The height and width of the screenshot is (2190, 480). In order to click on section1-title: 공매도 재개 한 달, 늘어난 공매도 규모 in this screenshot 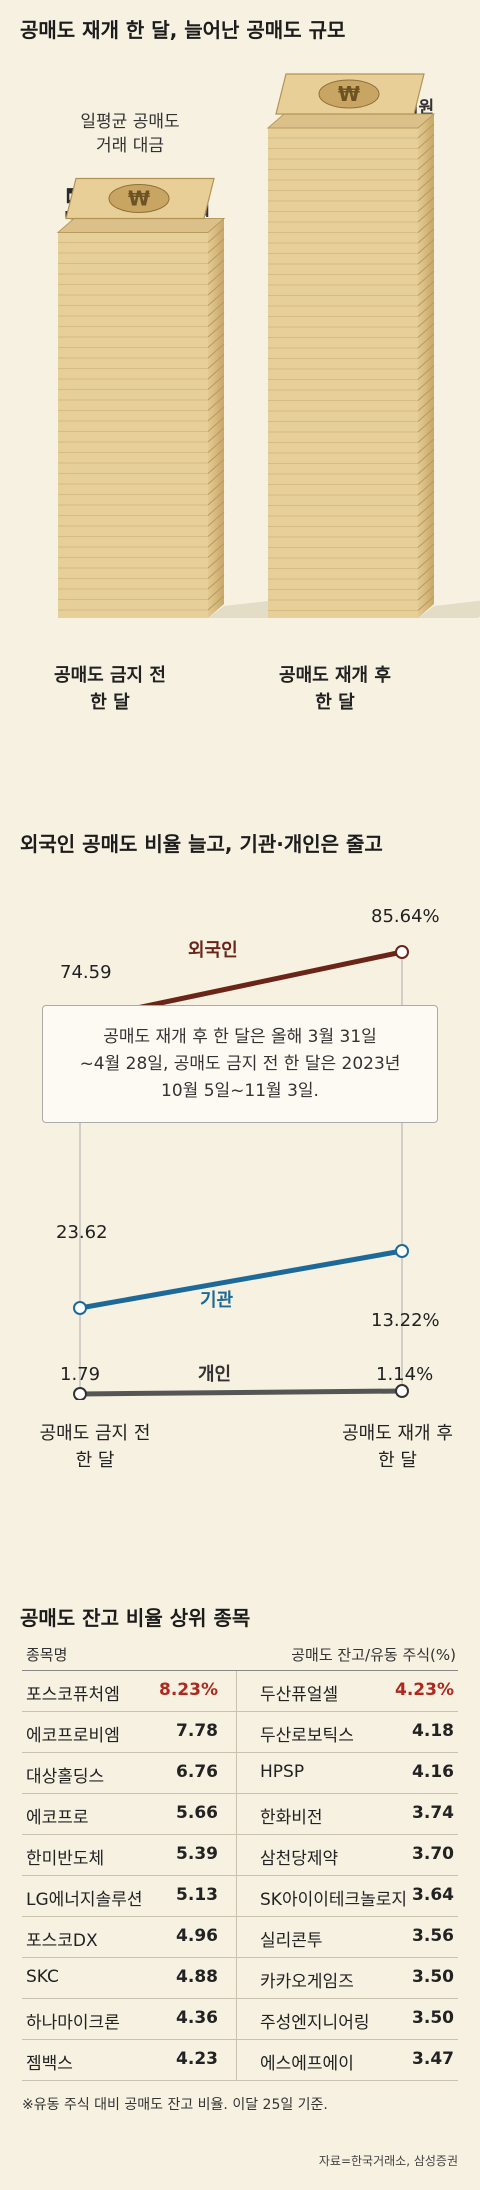, I will do `click(183, 30)`.